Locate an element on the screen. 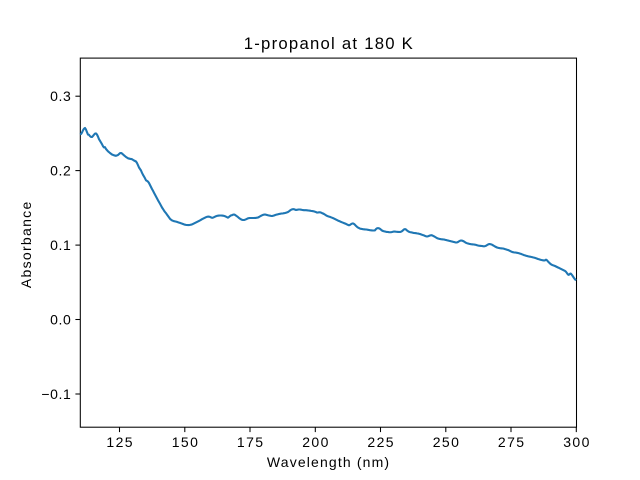 The image size is (640, 480). svg-text: 150 is located at coordinates (186, 442).